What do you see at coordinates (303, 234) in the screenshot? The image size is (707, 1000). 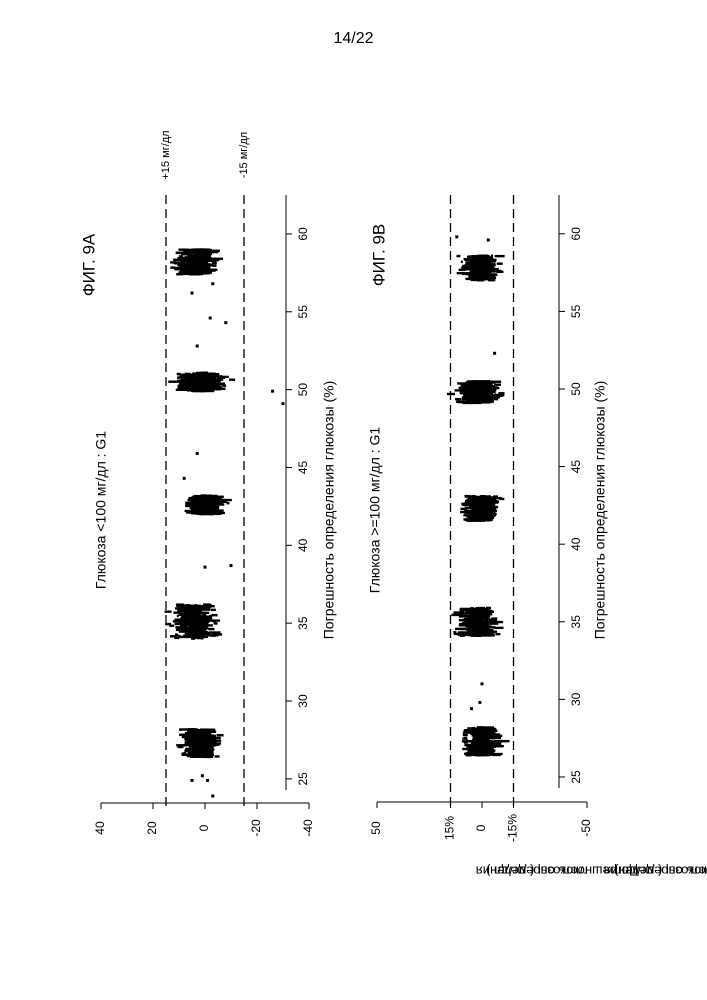 I see `x-tick-label: 60` at bounding box center [303, 234].